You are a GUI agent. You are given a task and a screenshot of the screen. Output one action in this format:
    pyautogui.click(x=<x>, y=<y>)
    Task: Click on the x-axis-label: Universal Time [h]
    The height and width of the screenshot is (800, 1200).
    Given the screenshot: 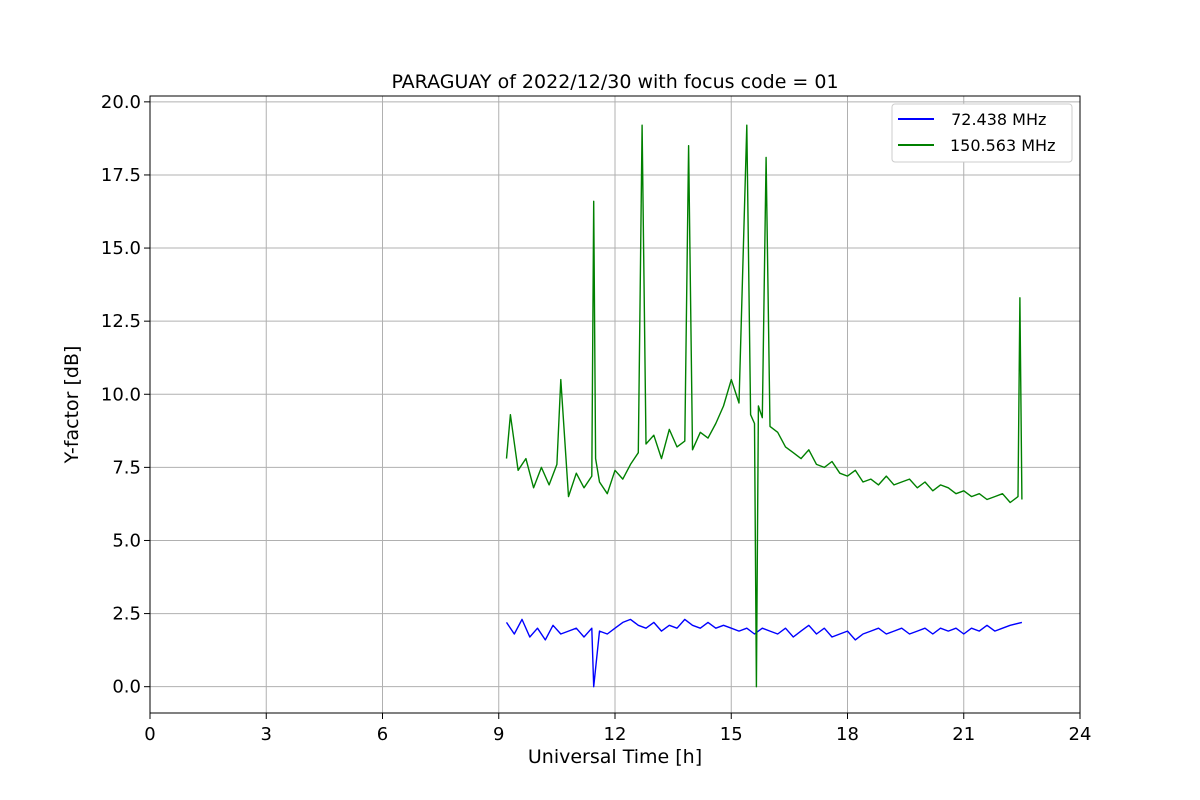 What is the action you would take?
    pyautogui.click(x=615, y=757)
    